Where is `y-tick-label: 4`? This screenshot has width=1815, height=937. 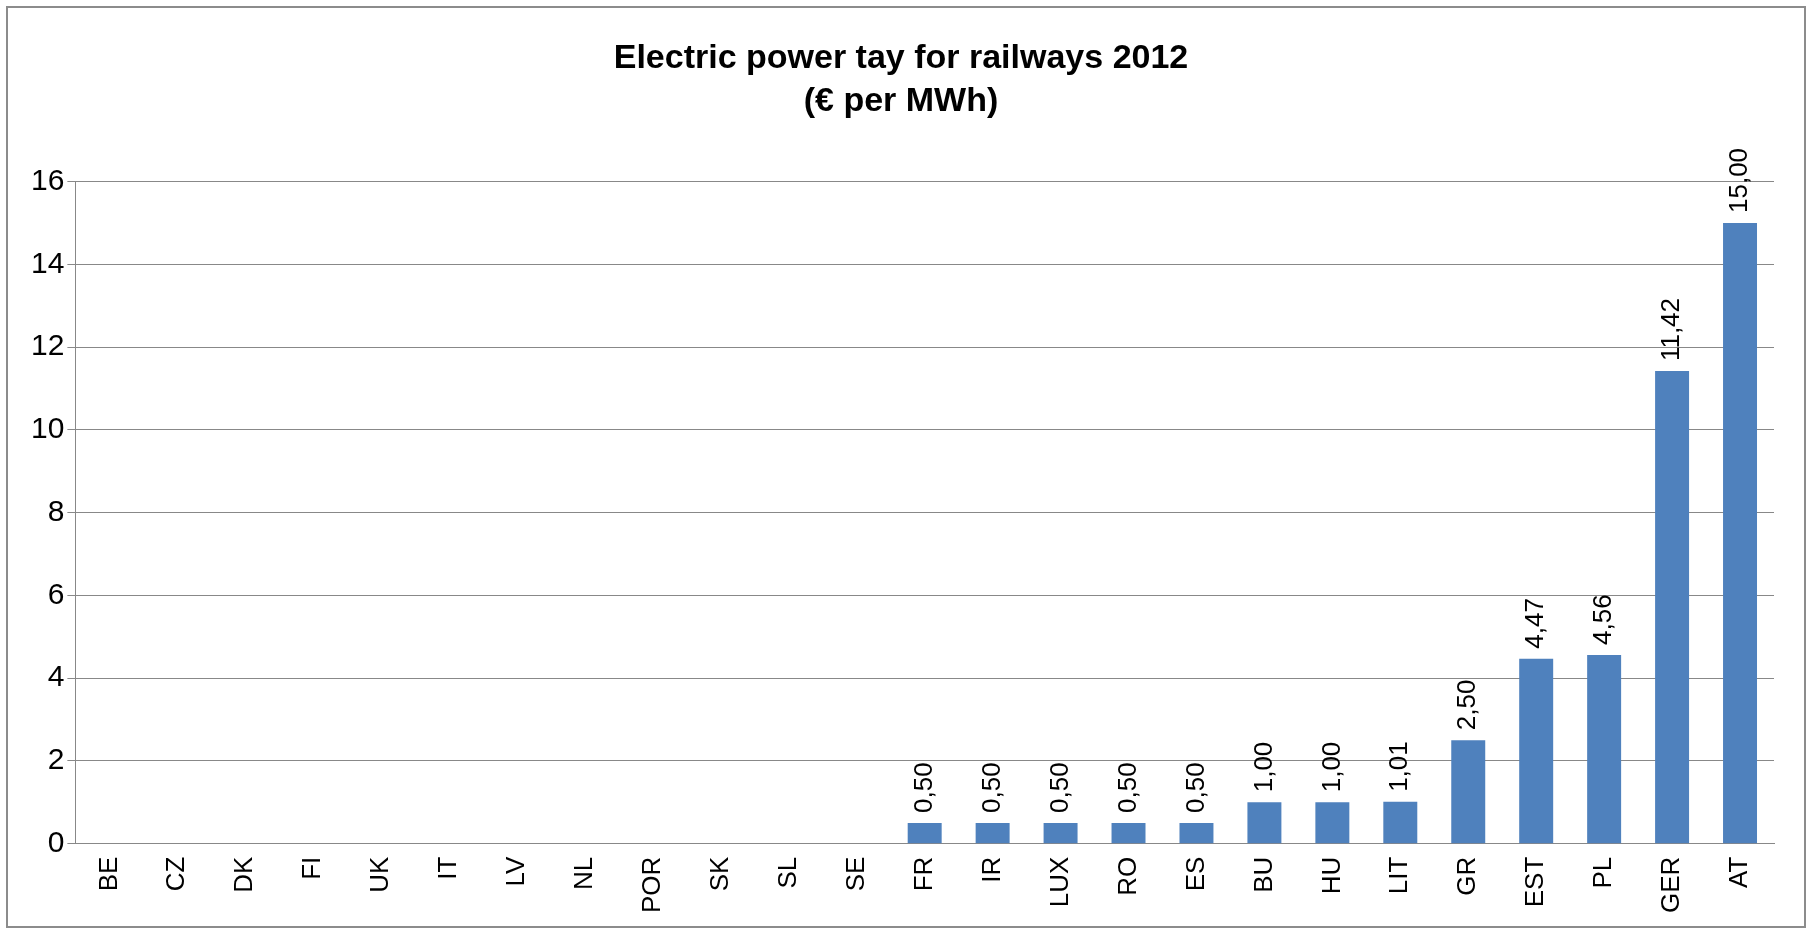 y-tick-label: 4 is located at coordinates (56, 676).